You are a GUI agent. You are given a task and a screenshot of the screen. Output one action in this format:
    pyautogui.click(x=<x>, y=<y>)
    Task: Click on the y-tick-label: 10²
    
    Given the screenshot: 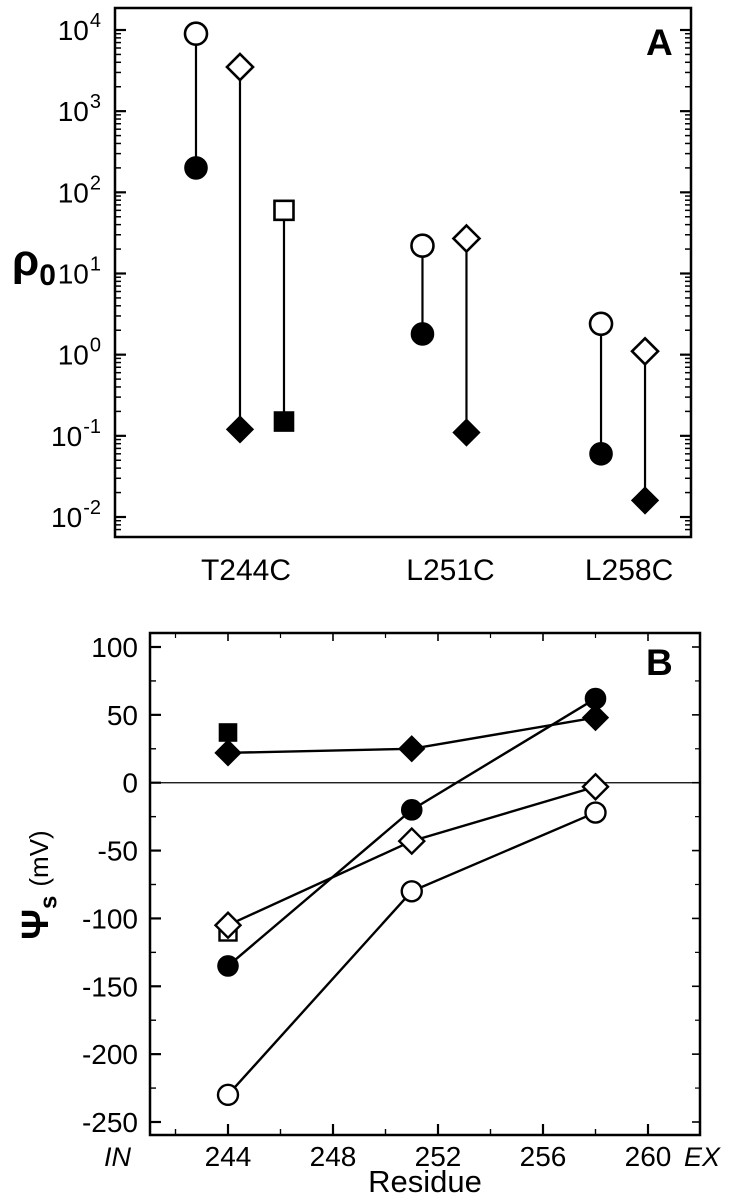 What is the action you would take?
    pyautogui.click(x=79, y=190)
    